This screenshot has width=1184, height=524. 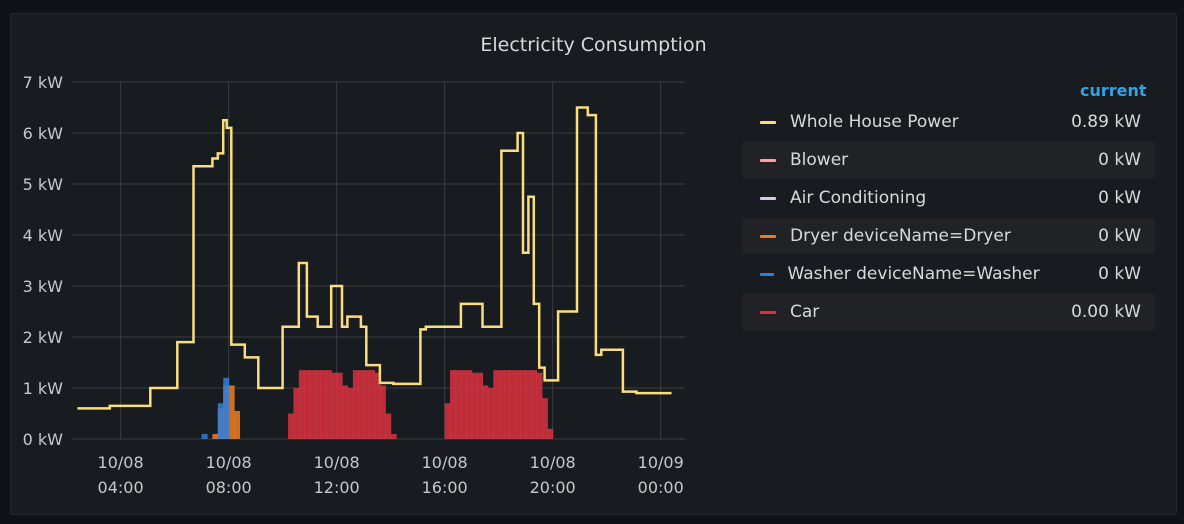 What do you see at coordinates (805, 312) in the screenshot?
I see `legend-item-label: Car` at bounding box center [805, 312].